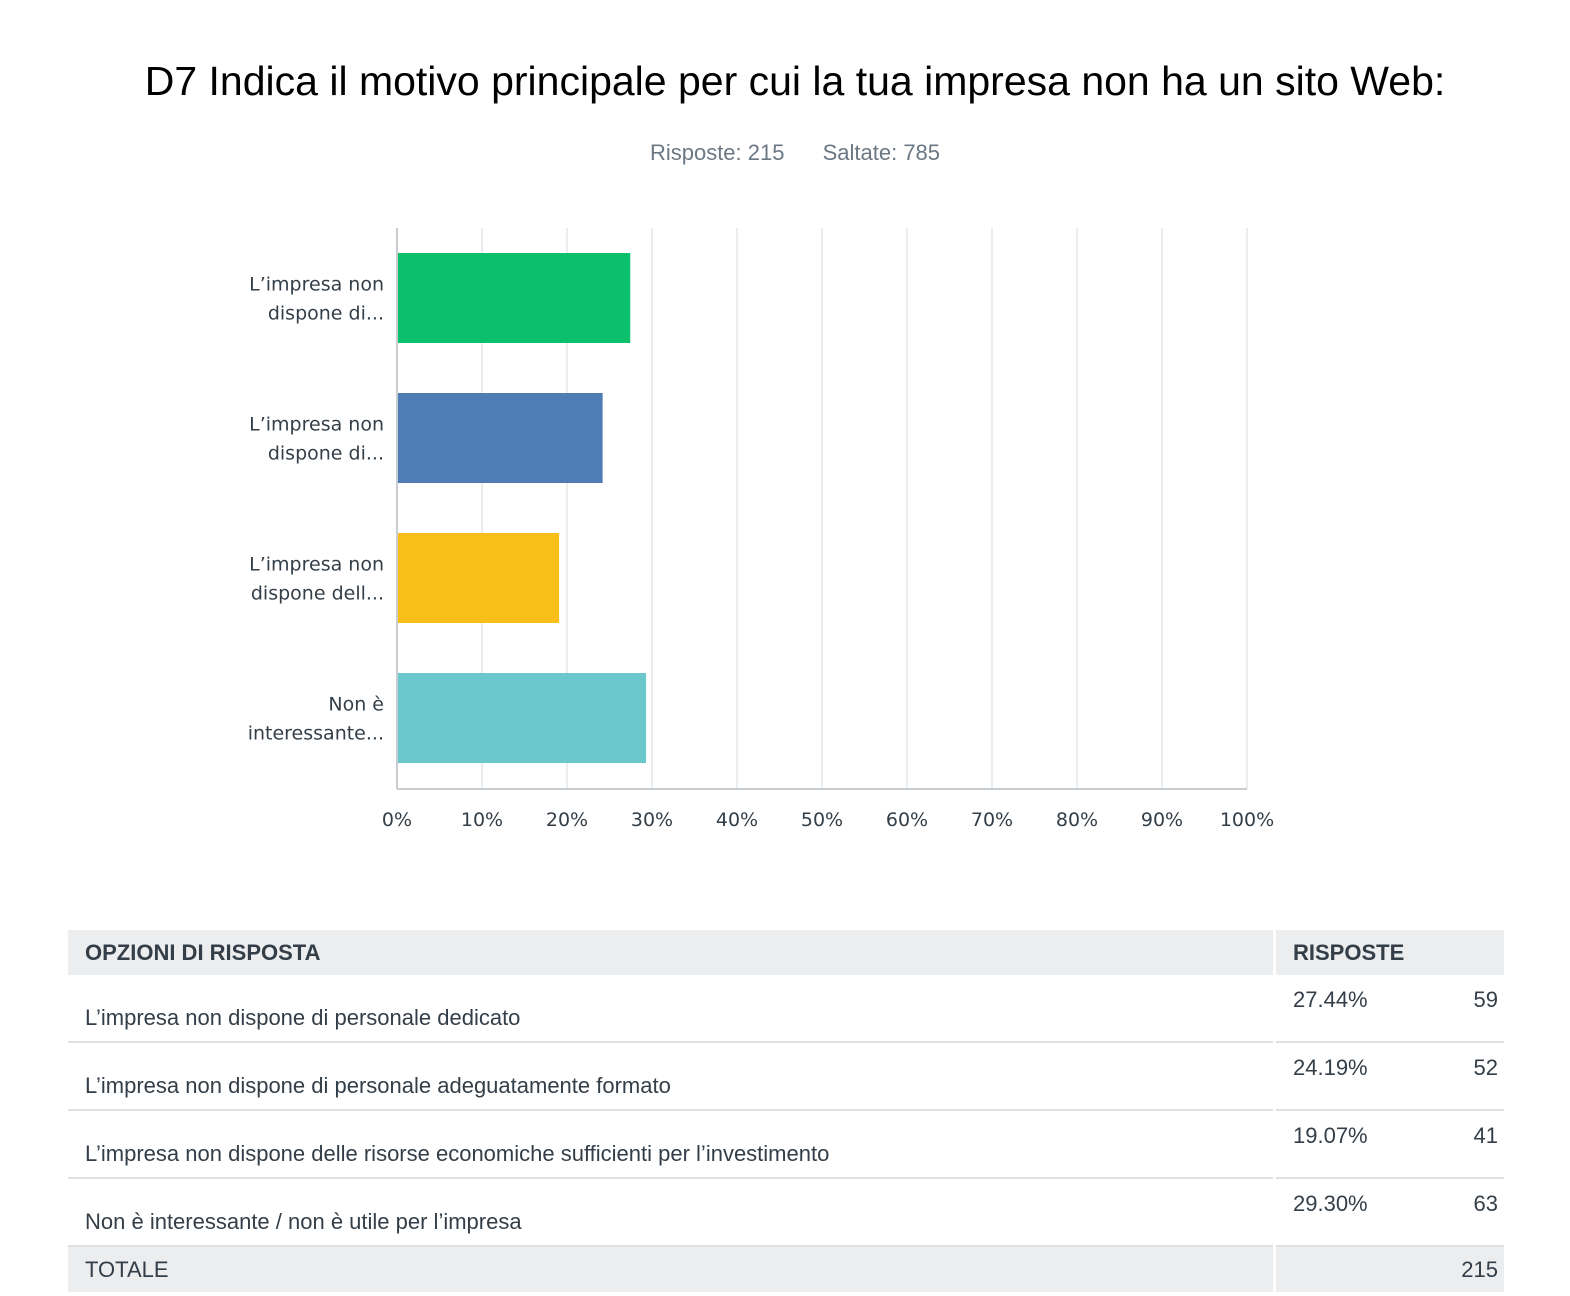 The width and height of the screenshot is (1570, 1296). Describe the element at coordinates (652, 820) in the screenshot. I see `x-tick-label: 30%` at that location.